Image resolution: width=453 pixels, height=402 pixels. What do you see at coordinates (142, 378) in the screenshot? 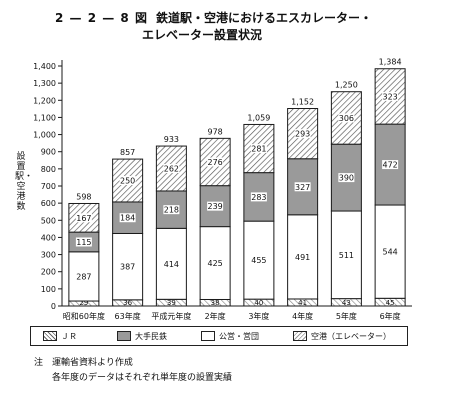
I see `note-detail: 各年度のデータはそれぞれ単年度の設置実績` at bounding box center [142, 378].